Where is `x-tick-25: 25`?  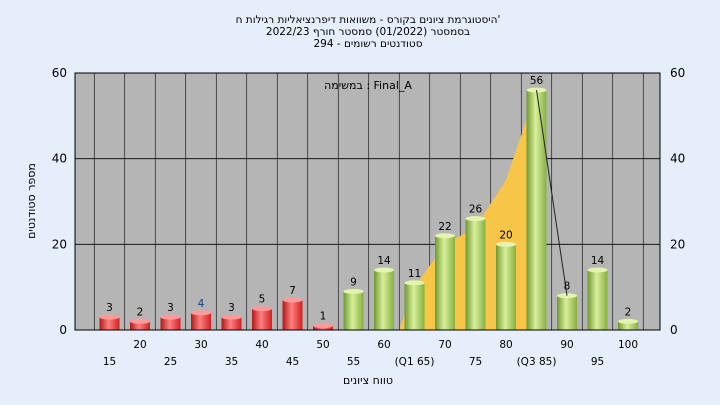
x-tick-25: 25 is located at coordinates (170, 362).